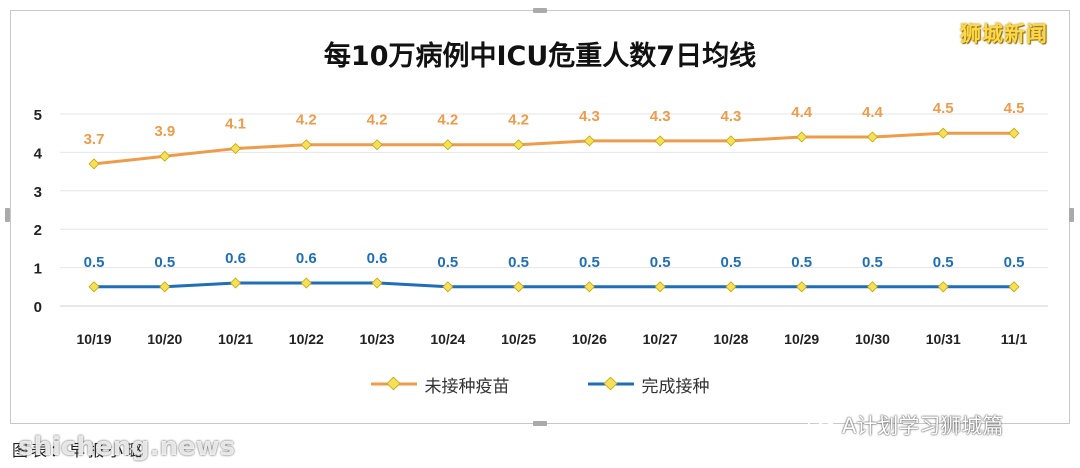  Describe the element at coordinates (1071, 215) in the screenshot. I see `resize-handle-right` at that location.